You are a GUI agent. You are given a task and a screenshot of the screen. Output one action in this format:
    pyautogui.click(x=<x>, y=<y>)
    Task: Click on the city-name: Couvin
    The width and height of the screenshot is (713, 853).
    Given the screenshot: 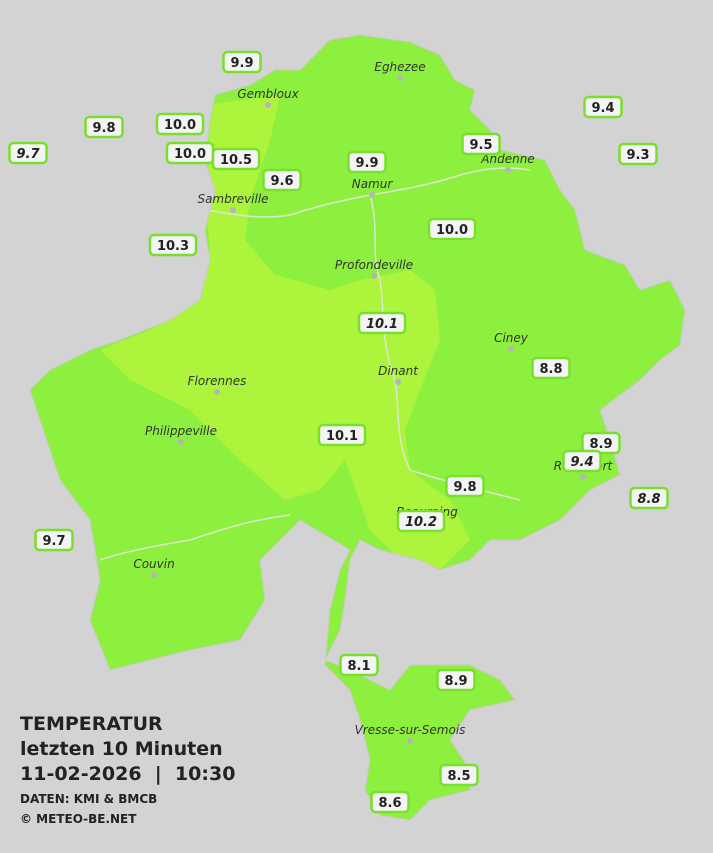 What is the action you would take?
    pyautogui.click(x=153, y=564)
    